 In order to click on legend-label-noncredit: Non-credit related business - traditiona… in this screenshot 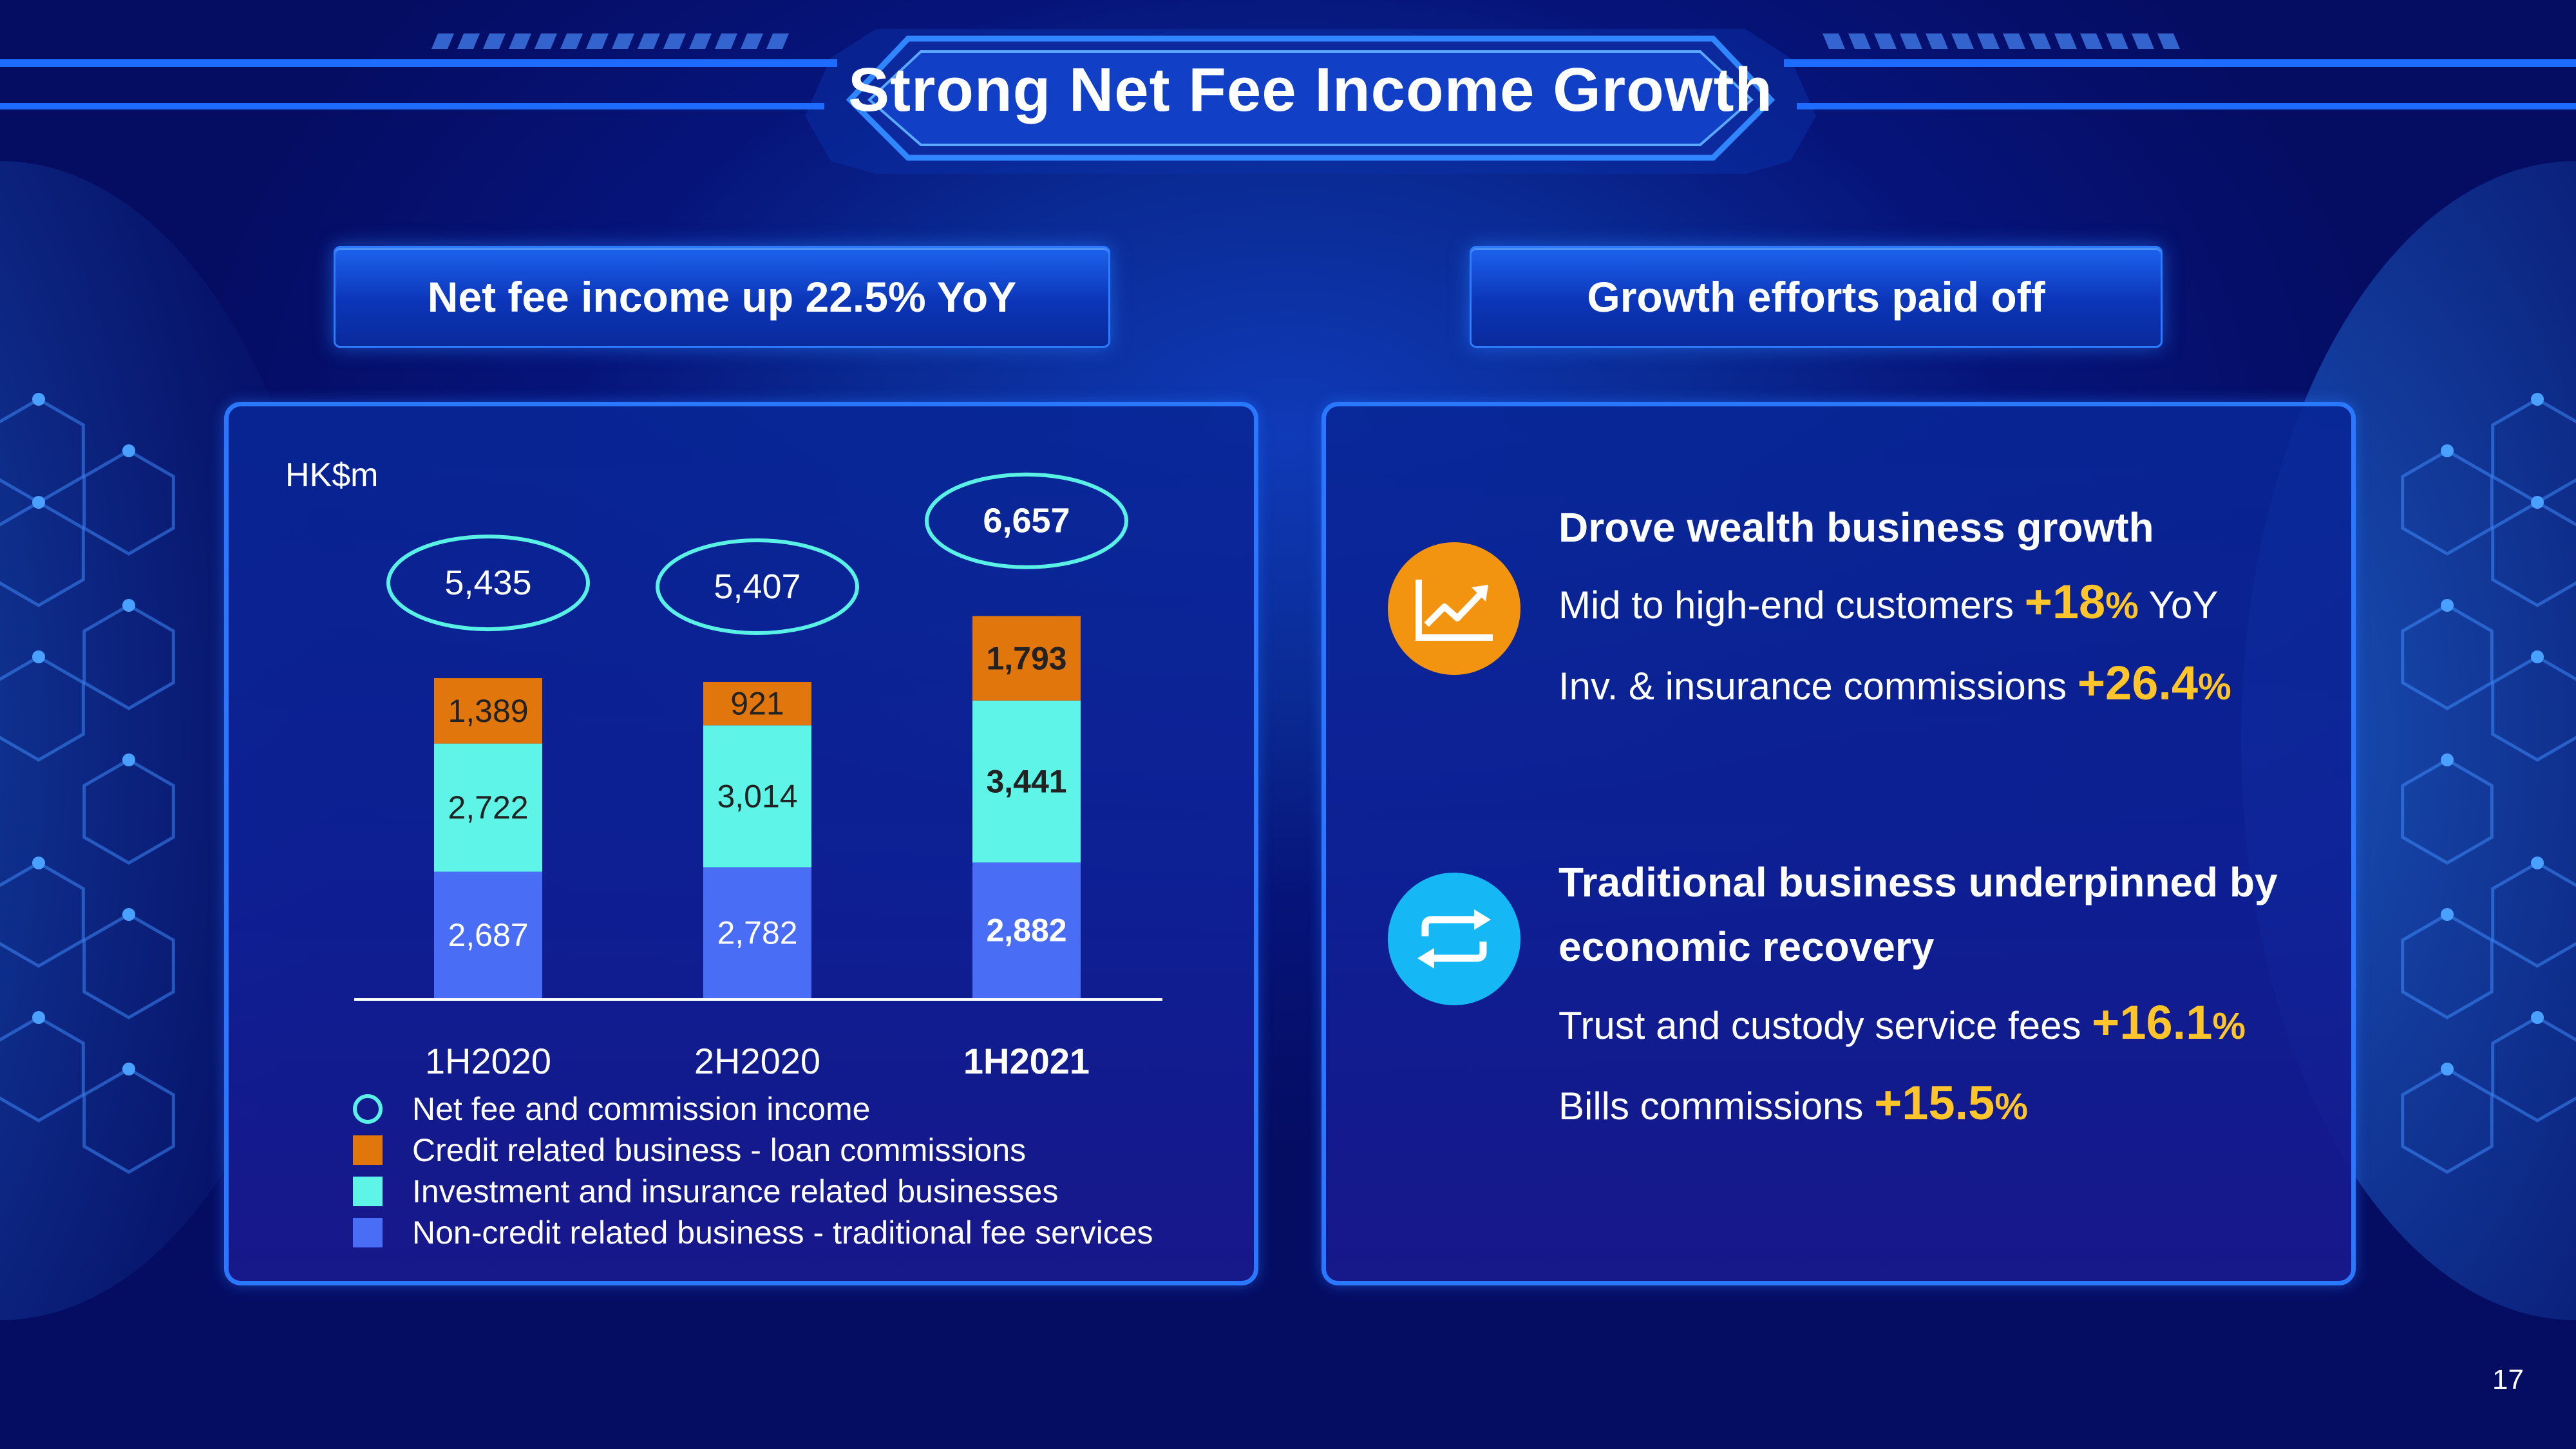, I will do `click(782, 1233)`.